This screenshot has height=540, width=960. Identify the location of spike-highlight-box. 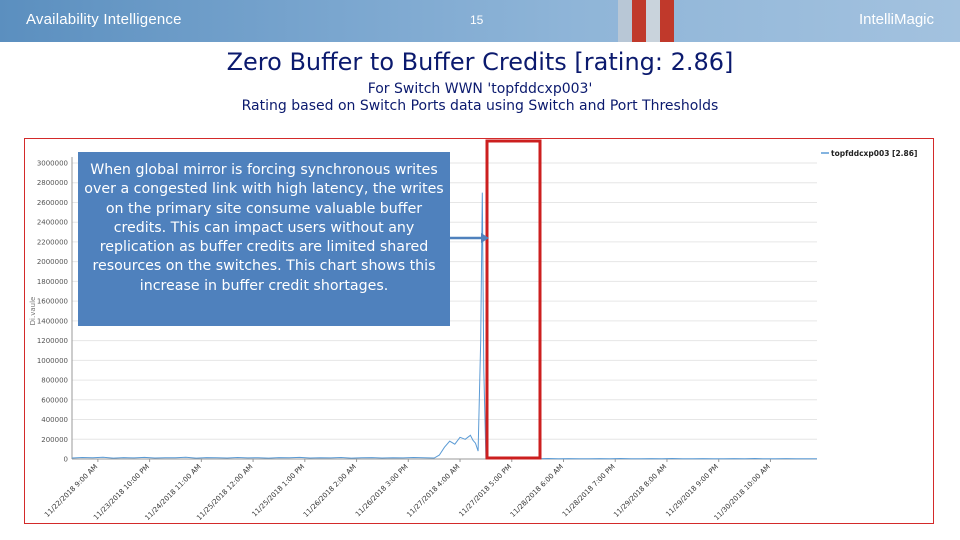
(513, 299).